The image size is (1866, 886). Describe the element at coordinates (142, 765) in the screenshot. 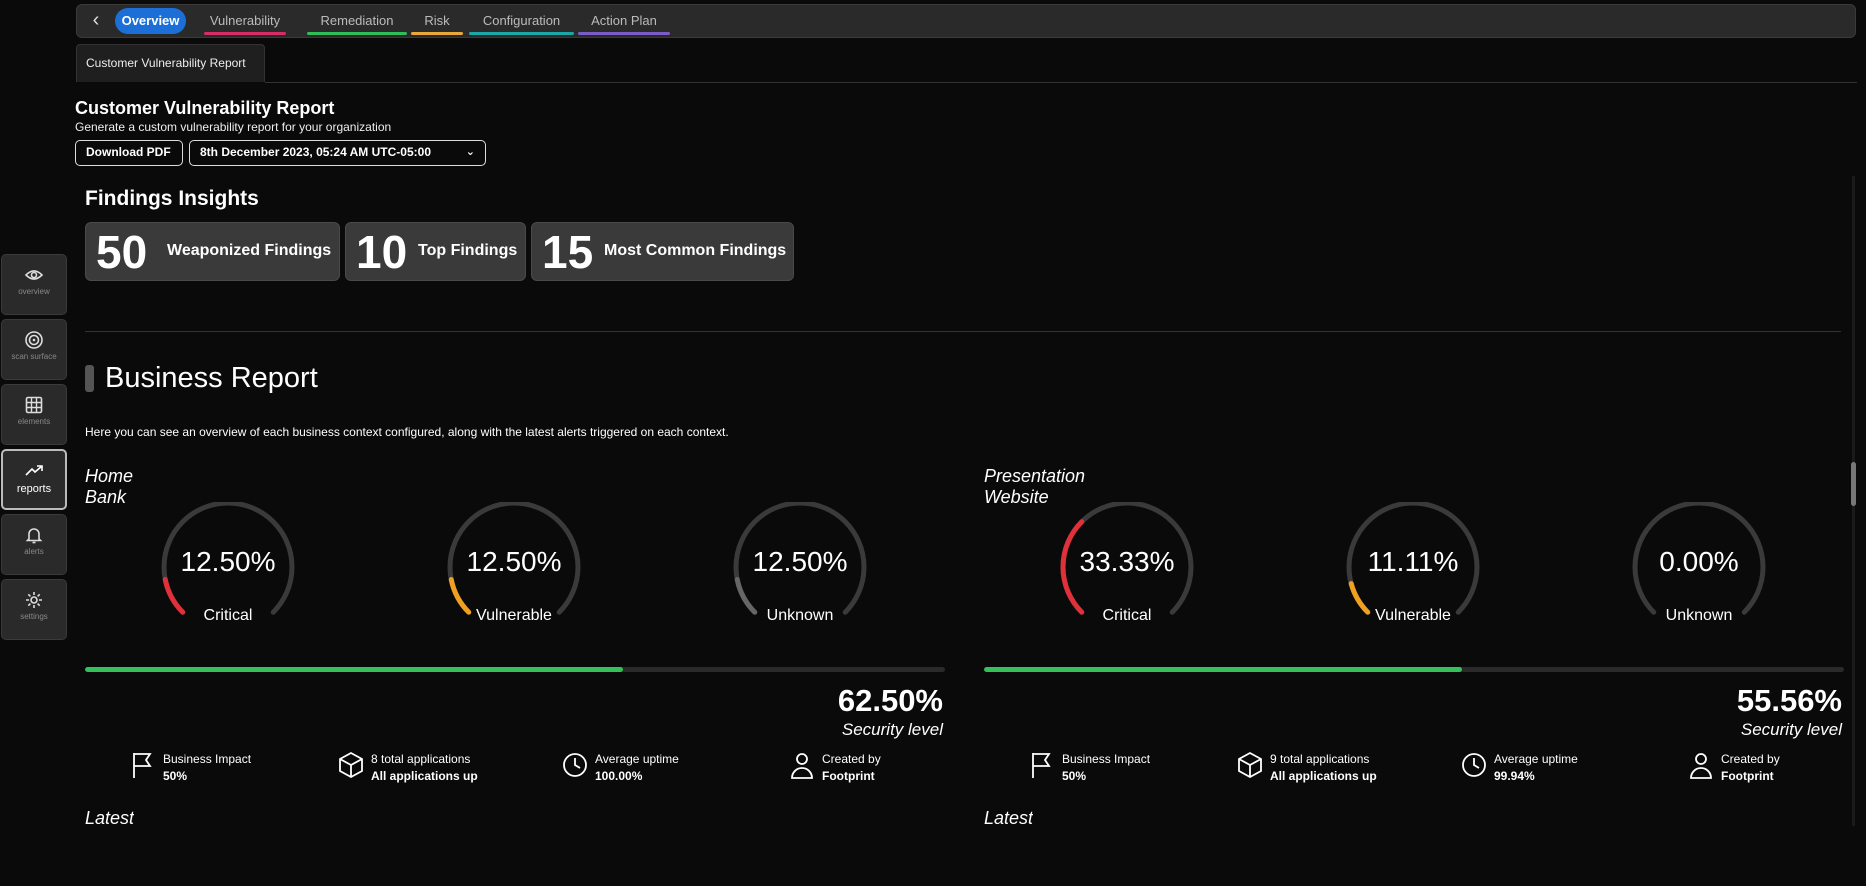

I see `flag-icon` at that location.